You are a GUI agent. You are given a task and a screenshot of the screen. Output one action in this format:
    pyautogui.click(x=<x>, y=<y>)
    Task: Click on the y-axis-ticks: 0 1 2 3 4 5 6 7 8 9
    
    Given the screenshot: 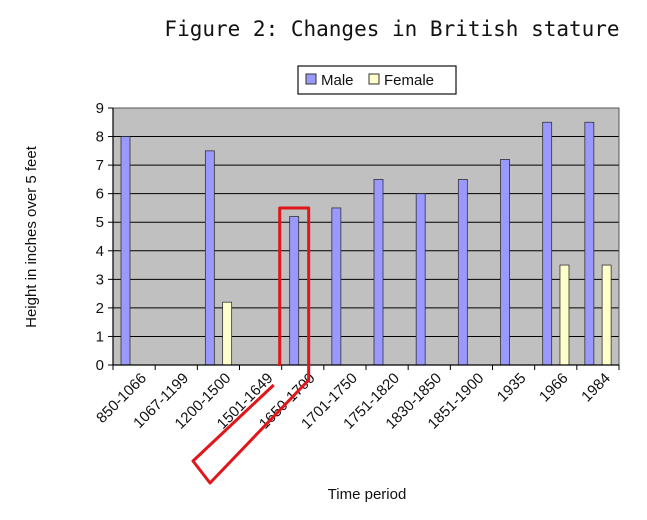 What is the action you would take?
    pyautogui.click(x=104, y=237)
    